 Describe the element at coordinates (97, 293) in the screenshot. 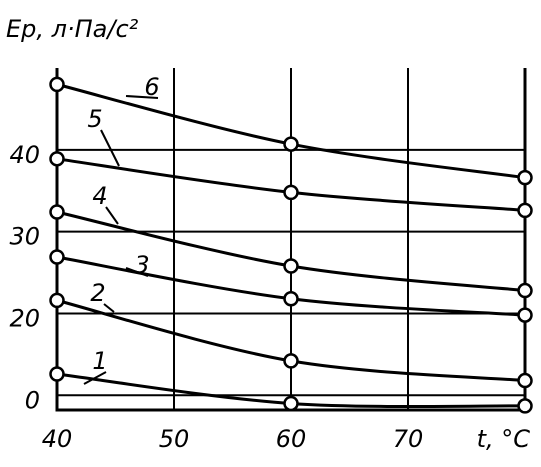

I see `legend-label: 2` at that location.